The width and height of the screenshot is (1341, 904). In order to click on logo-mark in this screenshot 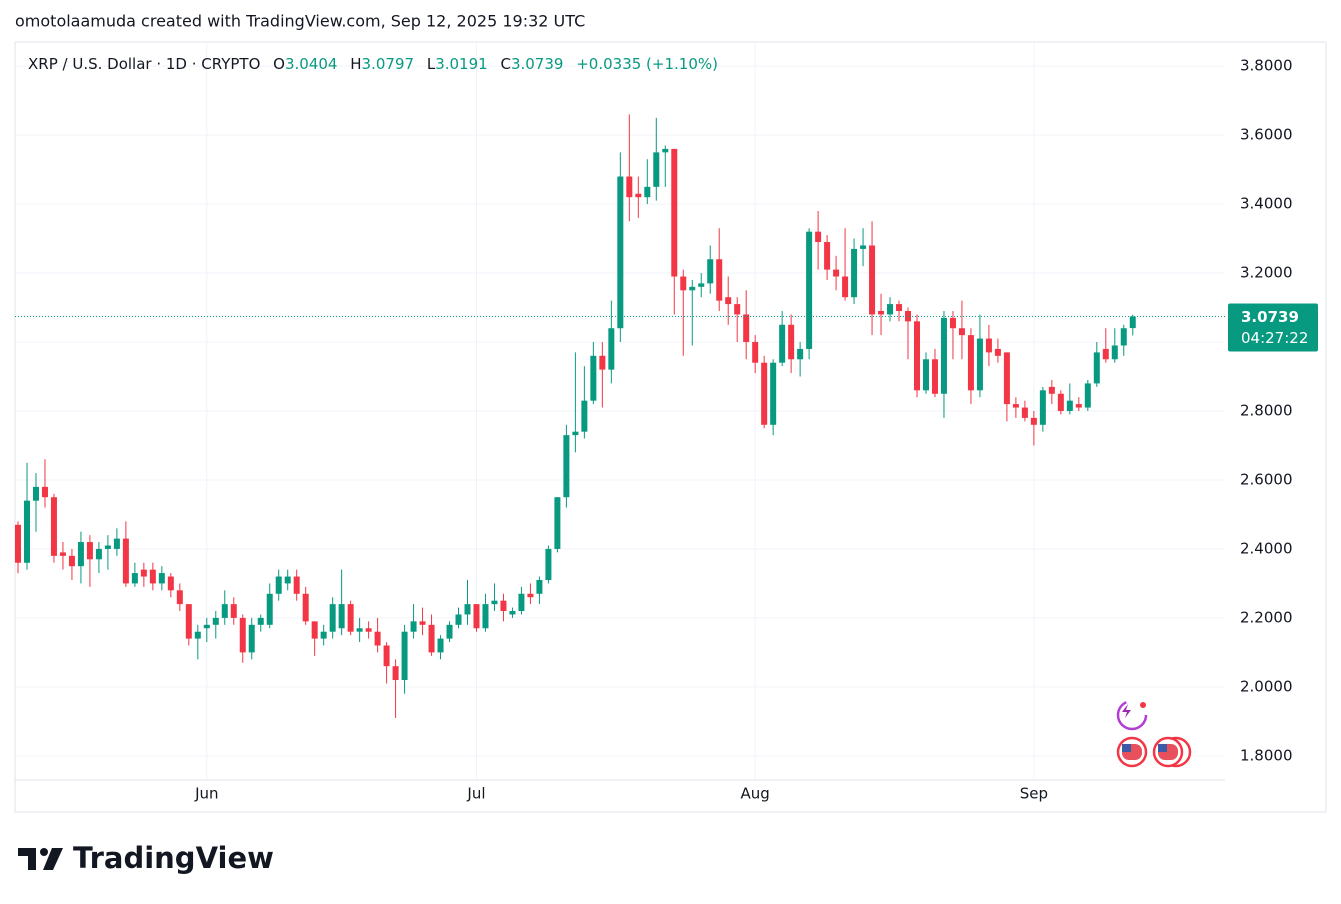, I will do `click(44, 852)`.